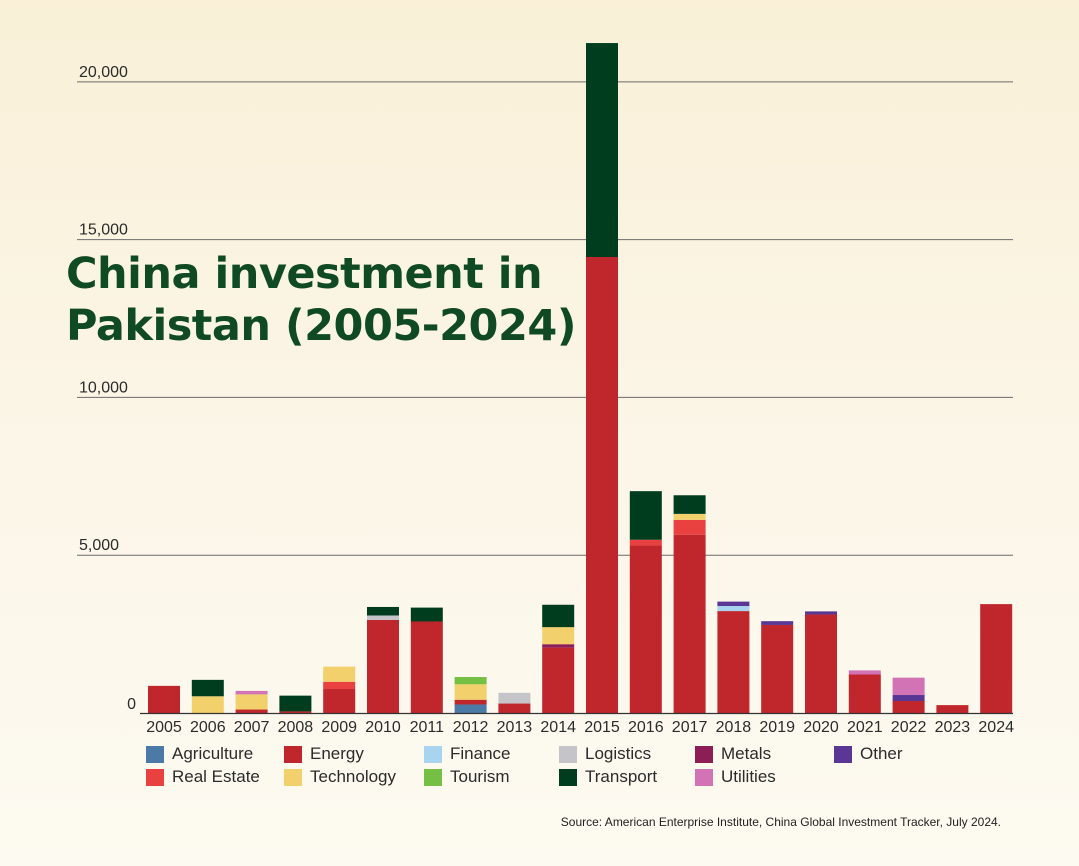 The height and width of the screenshot is (866, 1079). I want to click on bar-segment-tourism, so click(470, 681).